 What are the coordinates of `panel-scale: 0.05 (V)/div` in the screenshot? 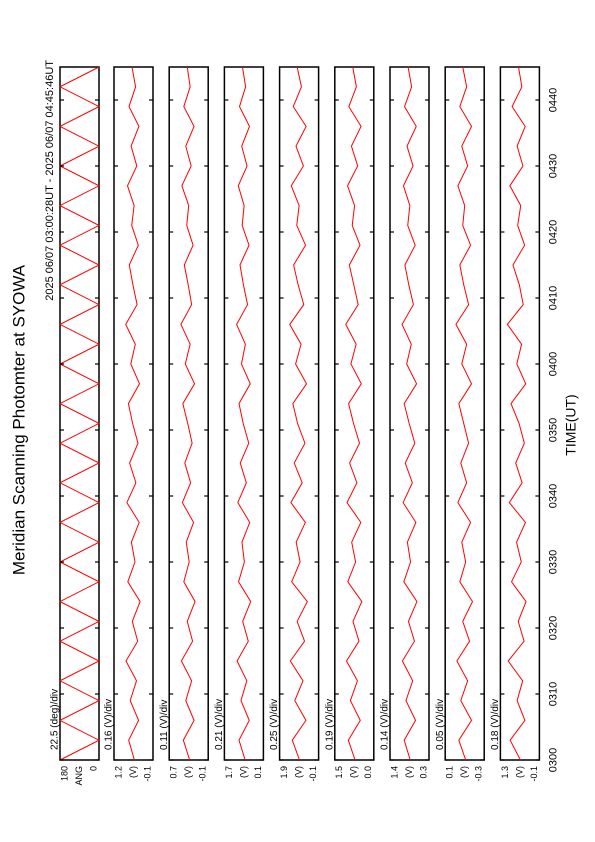 It's located at (440, 724).